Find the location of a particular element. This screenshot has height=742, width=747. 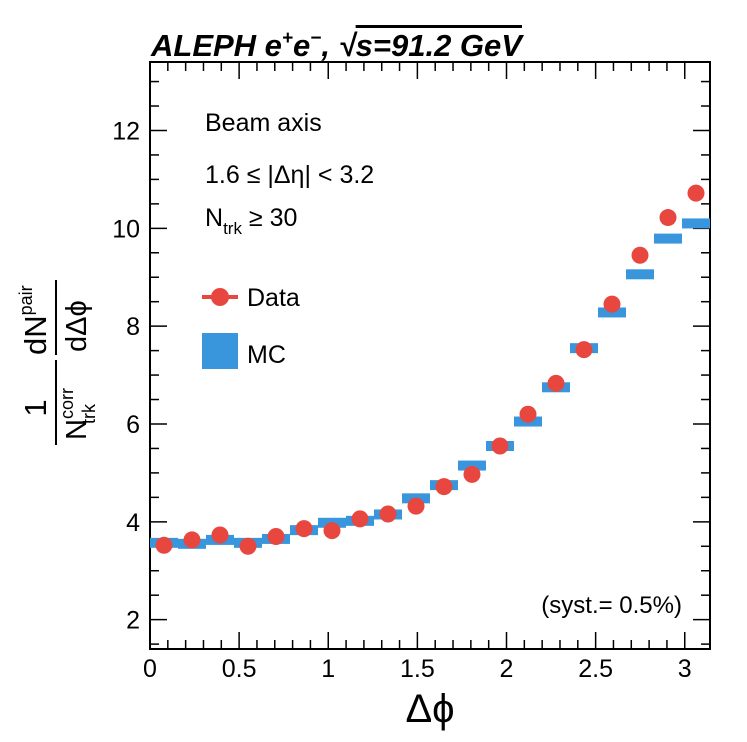

x-tick-label: 2.5 is located at coordinates (595, 669).